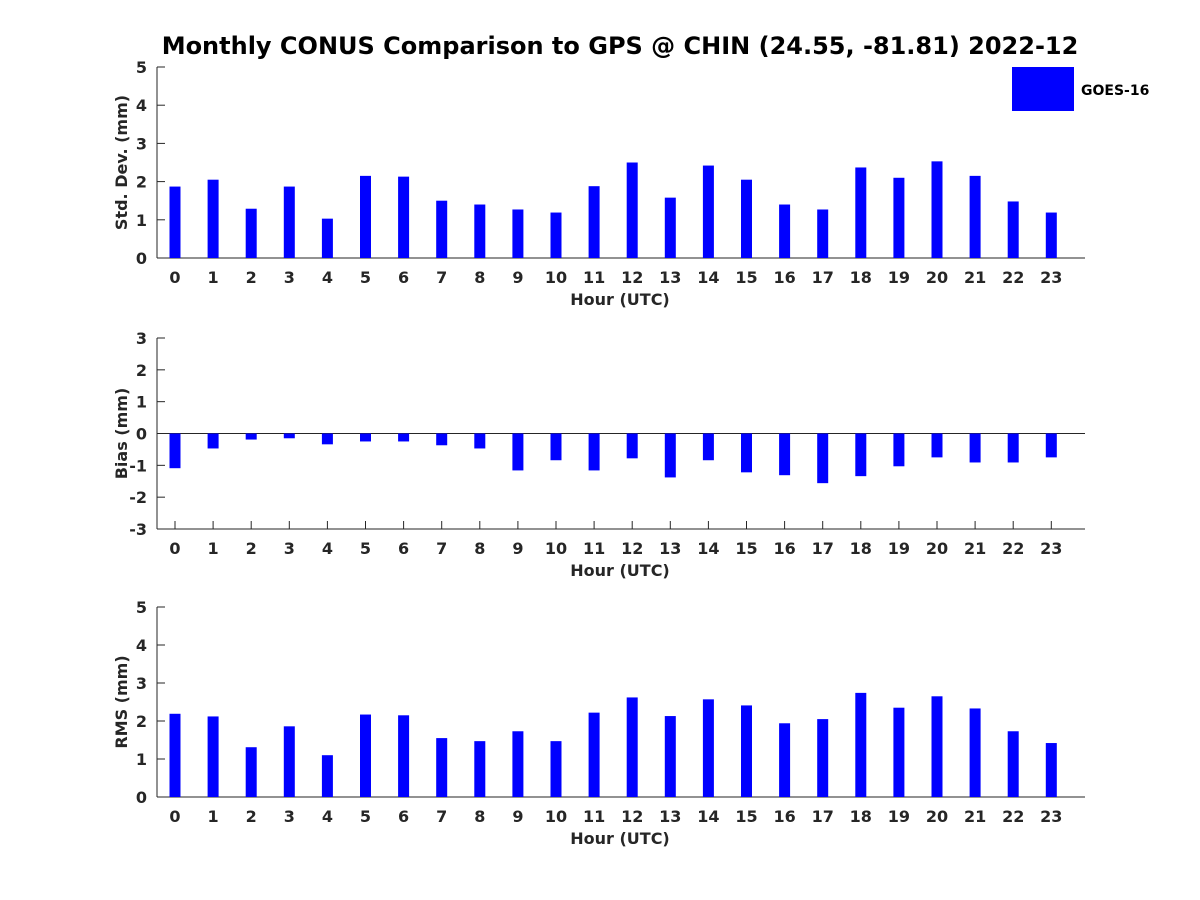 The image size is (1200, 900). Describe the element at coordinates (479, 816) in the screenshot. I see `rms-x-tick-label: 8` at that location.